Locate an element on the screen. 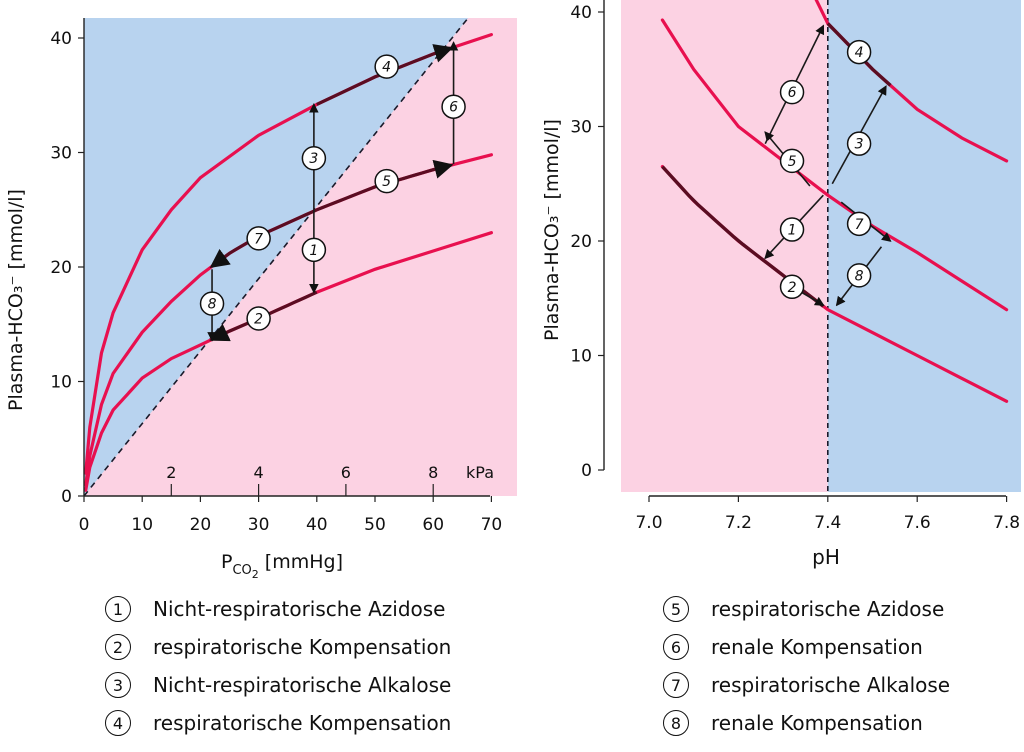 This screenshot has width=1024, height=752. kpa-tick-label: 2 is located at coordinates (171, 472).